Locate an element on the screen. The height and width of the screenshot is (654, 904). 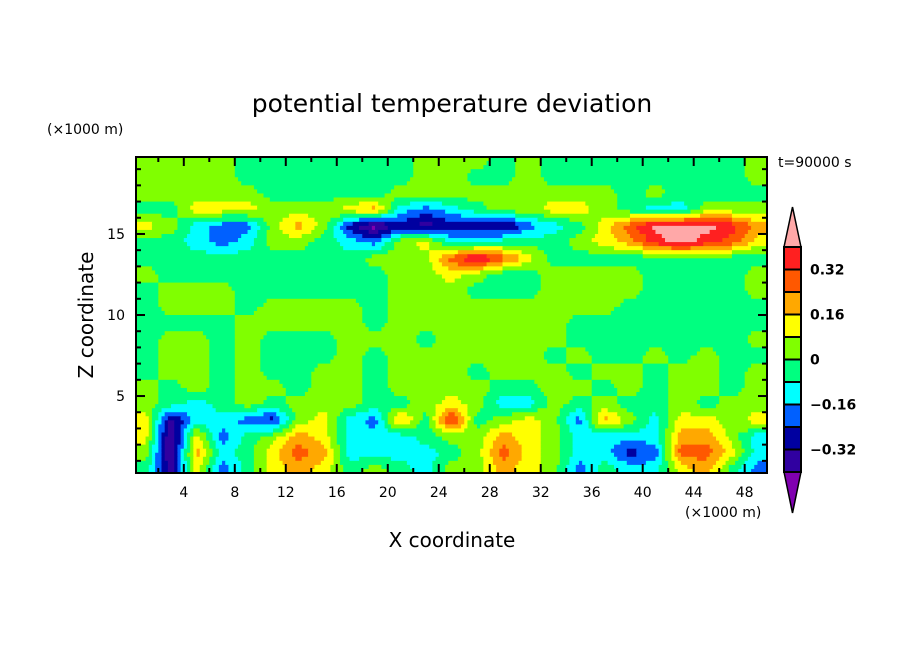
colorbar-label: 0.16 is located at coordinates (827, 316).